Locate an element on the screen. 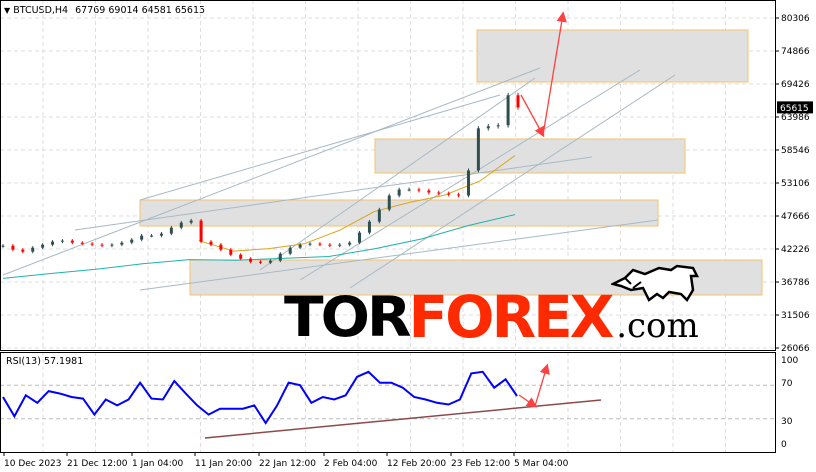  torforex-logo: TOR FOREX .com is located at coordinates (492, 307).